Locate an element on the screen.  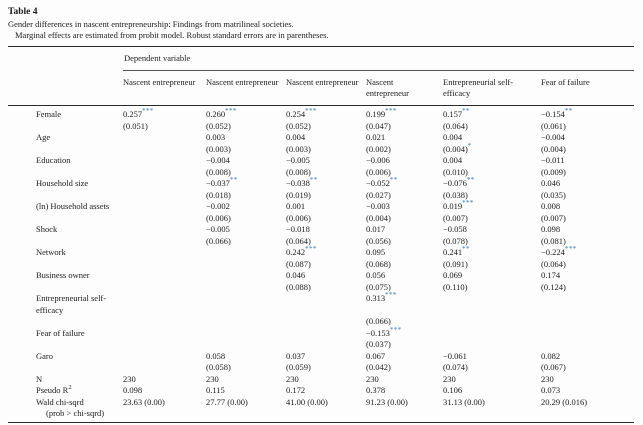
standard-error-number: (0.009) is located at coordinates (553, 171).